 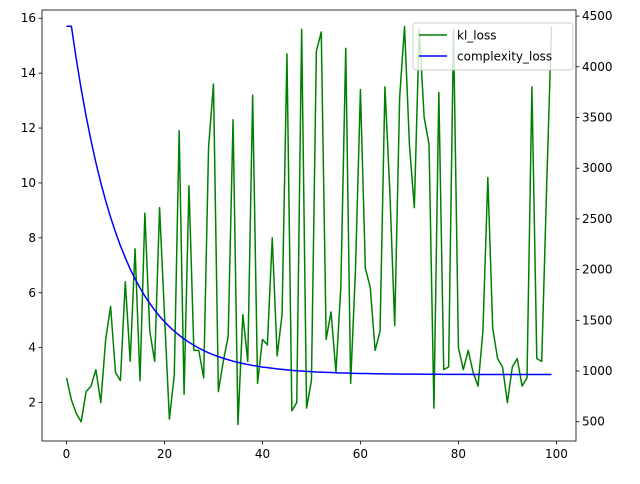 What do you see at coordinates (262, 454) in the screenshot?
I see `x-tick-label: 40` at bounding box center [262, 454].